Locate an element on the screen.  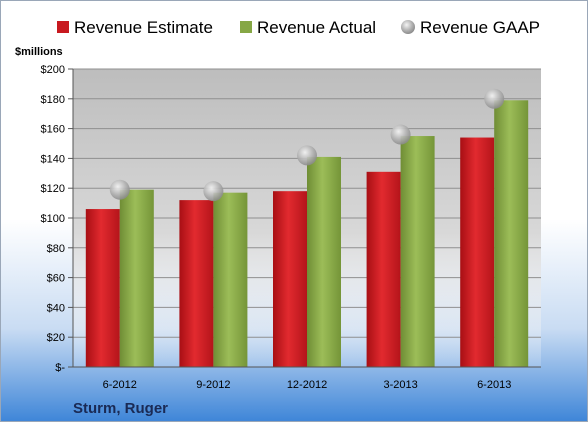
x-tick-label: 6-2012 is located at coordinates (120, 385).